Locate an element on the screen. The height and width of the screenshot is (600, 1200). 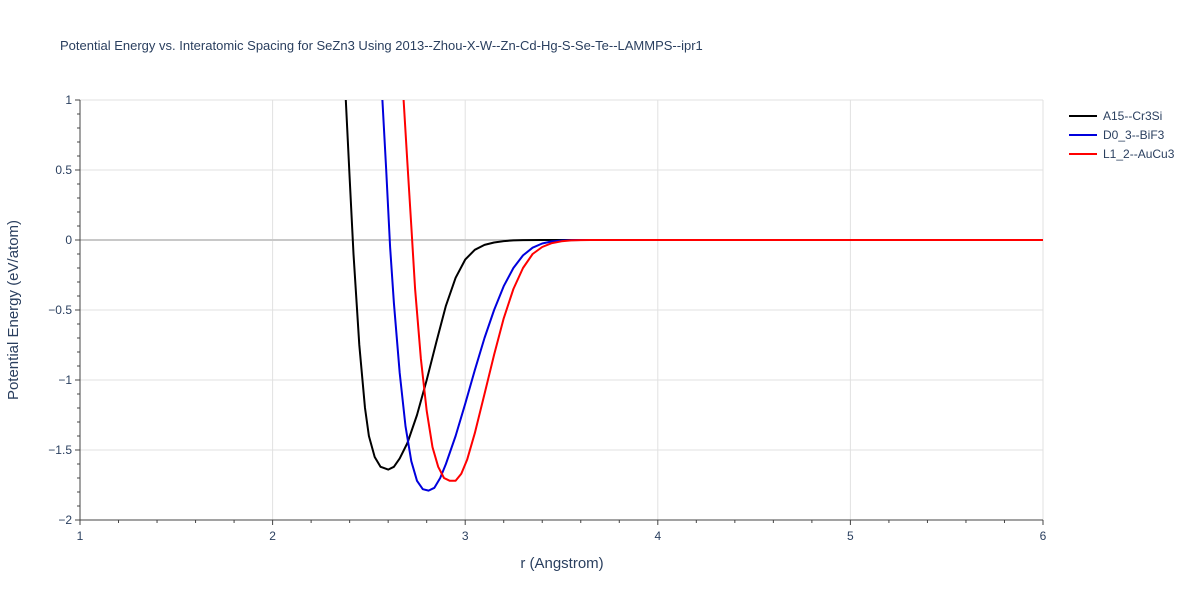
x-tick-labels: 1 2 3 4 5 6 is located at coordinates (562, 536).